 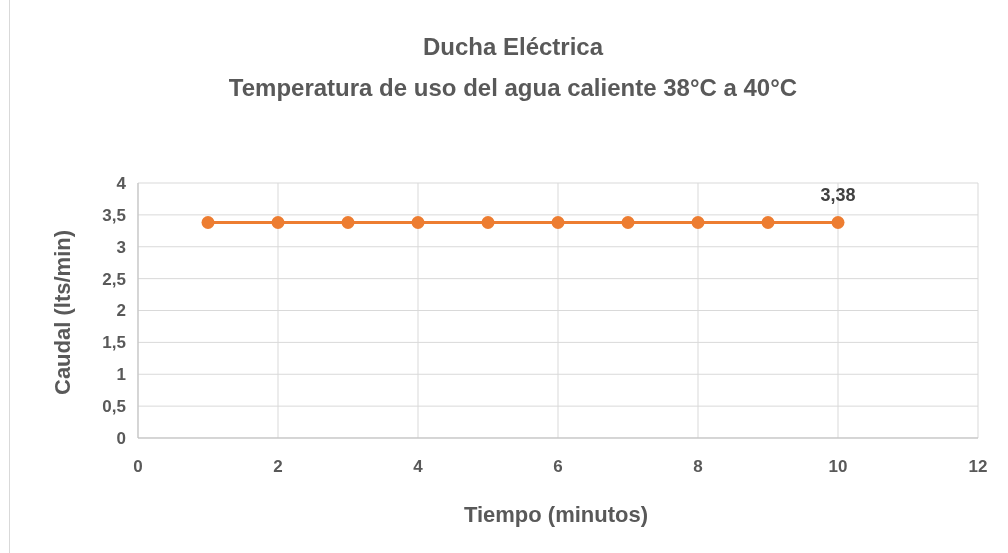 What do you see at coordinates (121, 183) in the screenshot?
I see `y-tick-label: 4` at bounding box center [121, 183].